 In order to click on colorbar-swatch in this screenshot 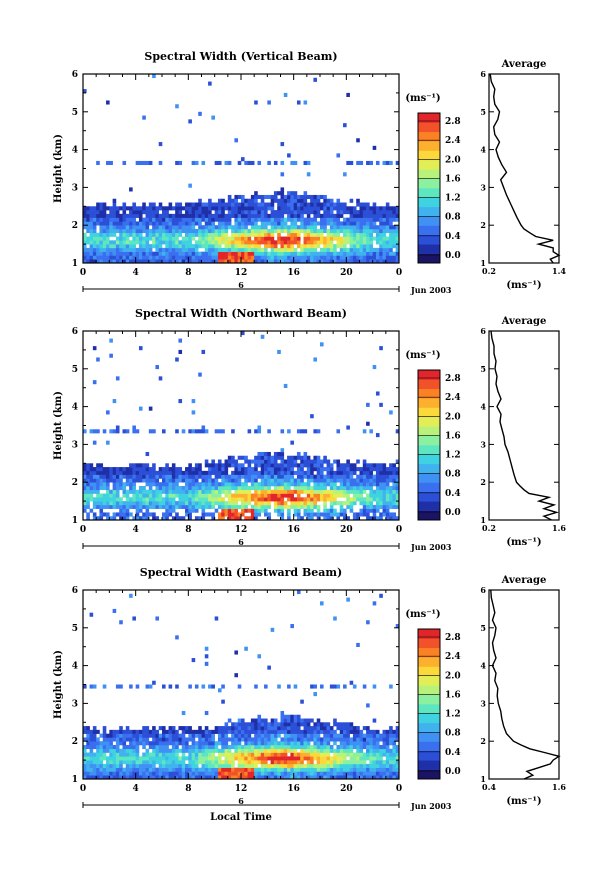, I will do `click(429, 202)`.